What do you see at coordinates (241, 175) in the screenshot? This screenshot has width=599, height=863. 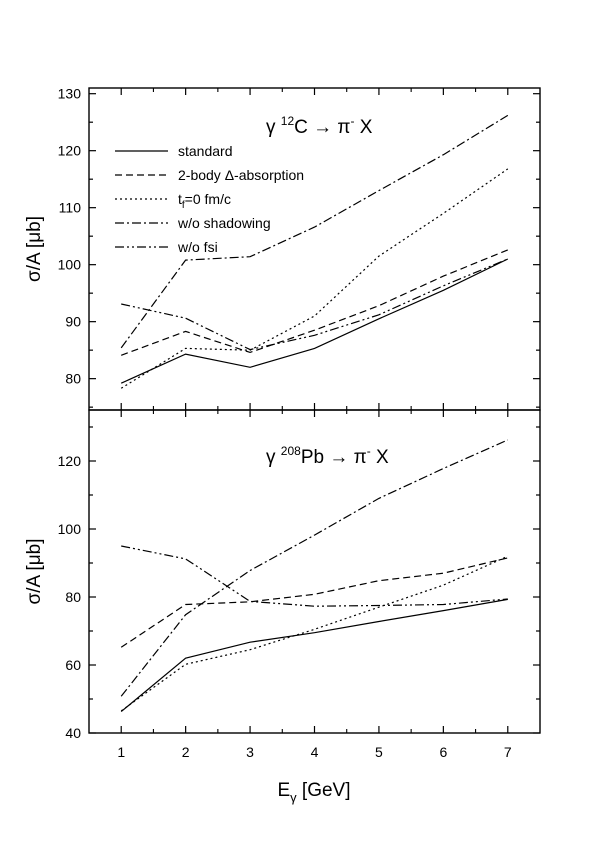 I see `legend-label-two_body: 2-body Δ-absorption` at bounding box center [241, 175].